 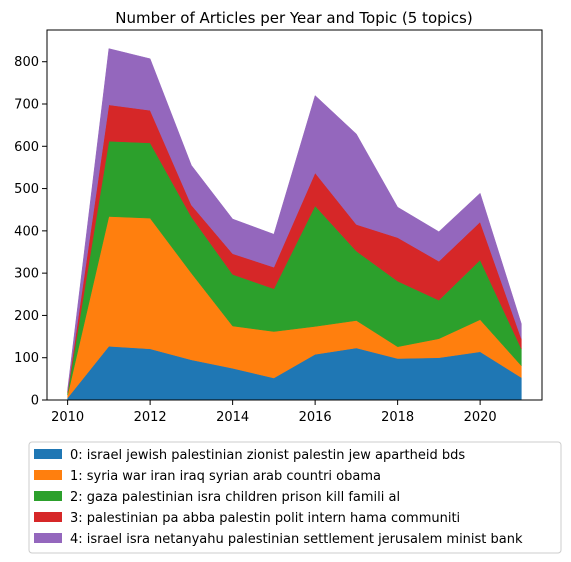 What do you see at coordinates (315, 417) in the screenshot?
I see `x-tick-label-3: 2016` at bounding box center [315, 417].